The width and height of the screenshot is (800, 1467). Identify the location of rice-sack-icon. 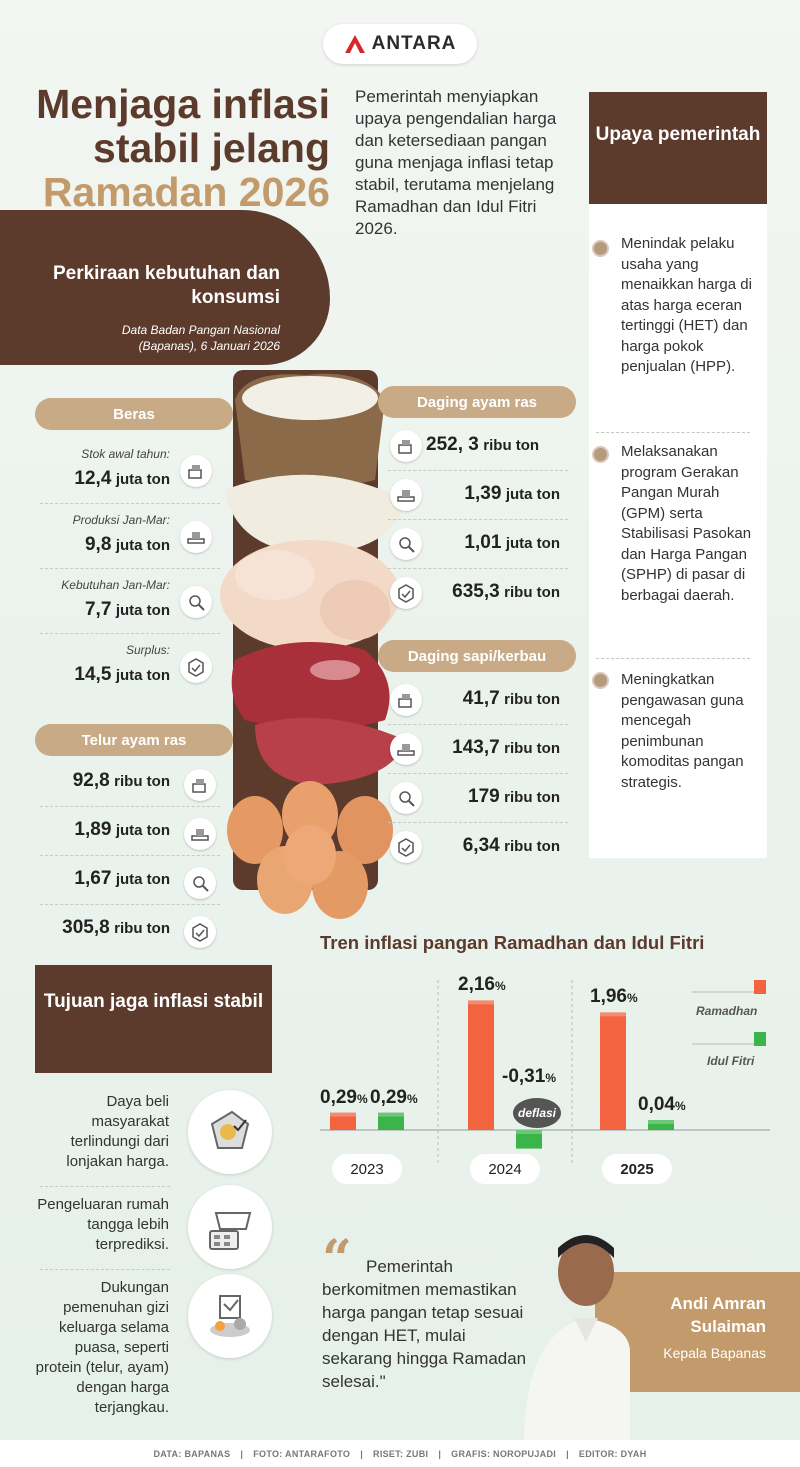
(315, 464).